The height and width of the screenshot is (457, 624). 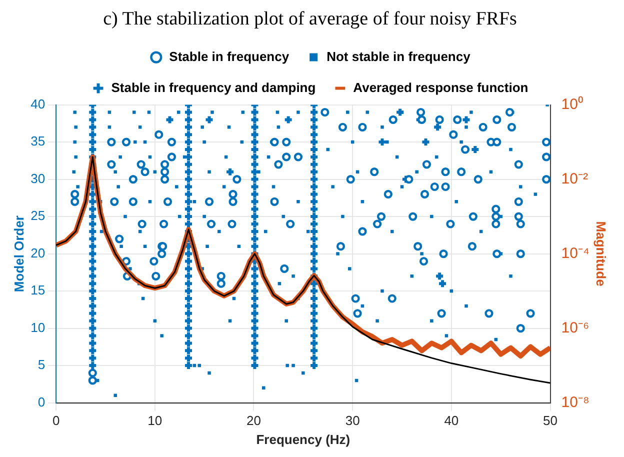 I want to click on y-tick-label: 35, so click(x=38, y=141).